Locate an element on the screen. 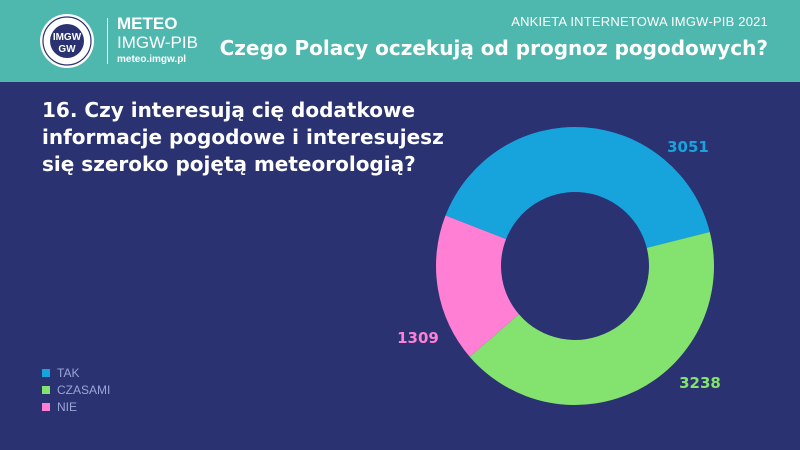 This screenshot has width=800, height=450. brand-block: METEO IMGW-PIB meteo.imgw.pl is located at coordinates (157, 41).